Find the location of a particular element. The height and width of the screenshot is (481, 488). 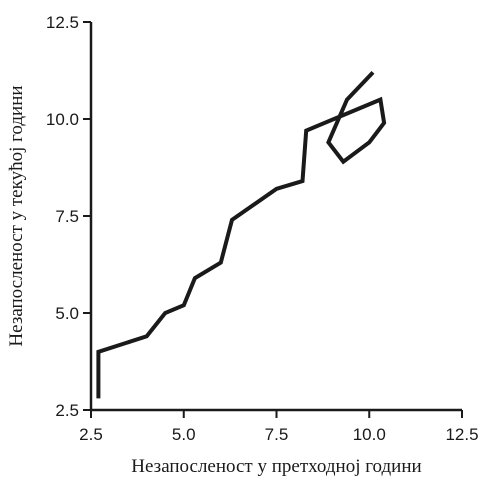

x-tick-labels: 2.5 5.0 7.5 10.0 12.5 is located at coordinates (278, 434).